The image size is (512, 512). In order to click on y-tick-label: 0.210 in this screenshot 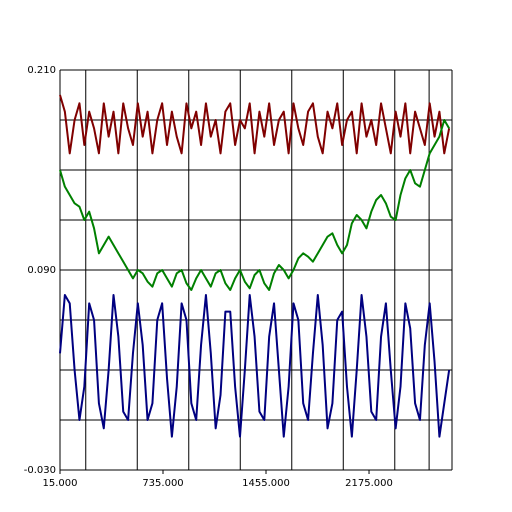, I will do `click(41, 70)`.